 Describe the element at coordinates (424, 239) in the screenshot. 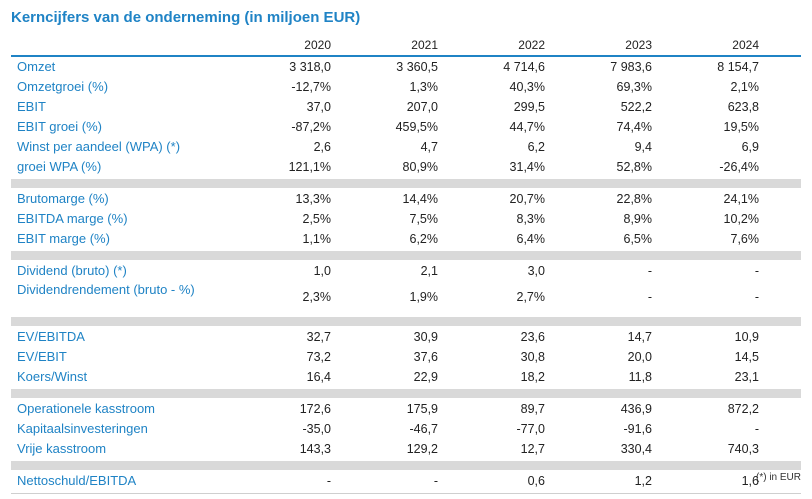

I see `table-cell: 6,2%` at that location.